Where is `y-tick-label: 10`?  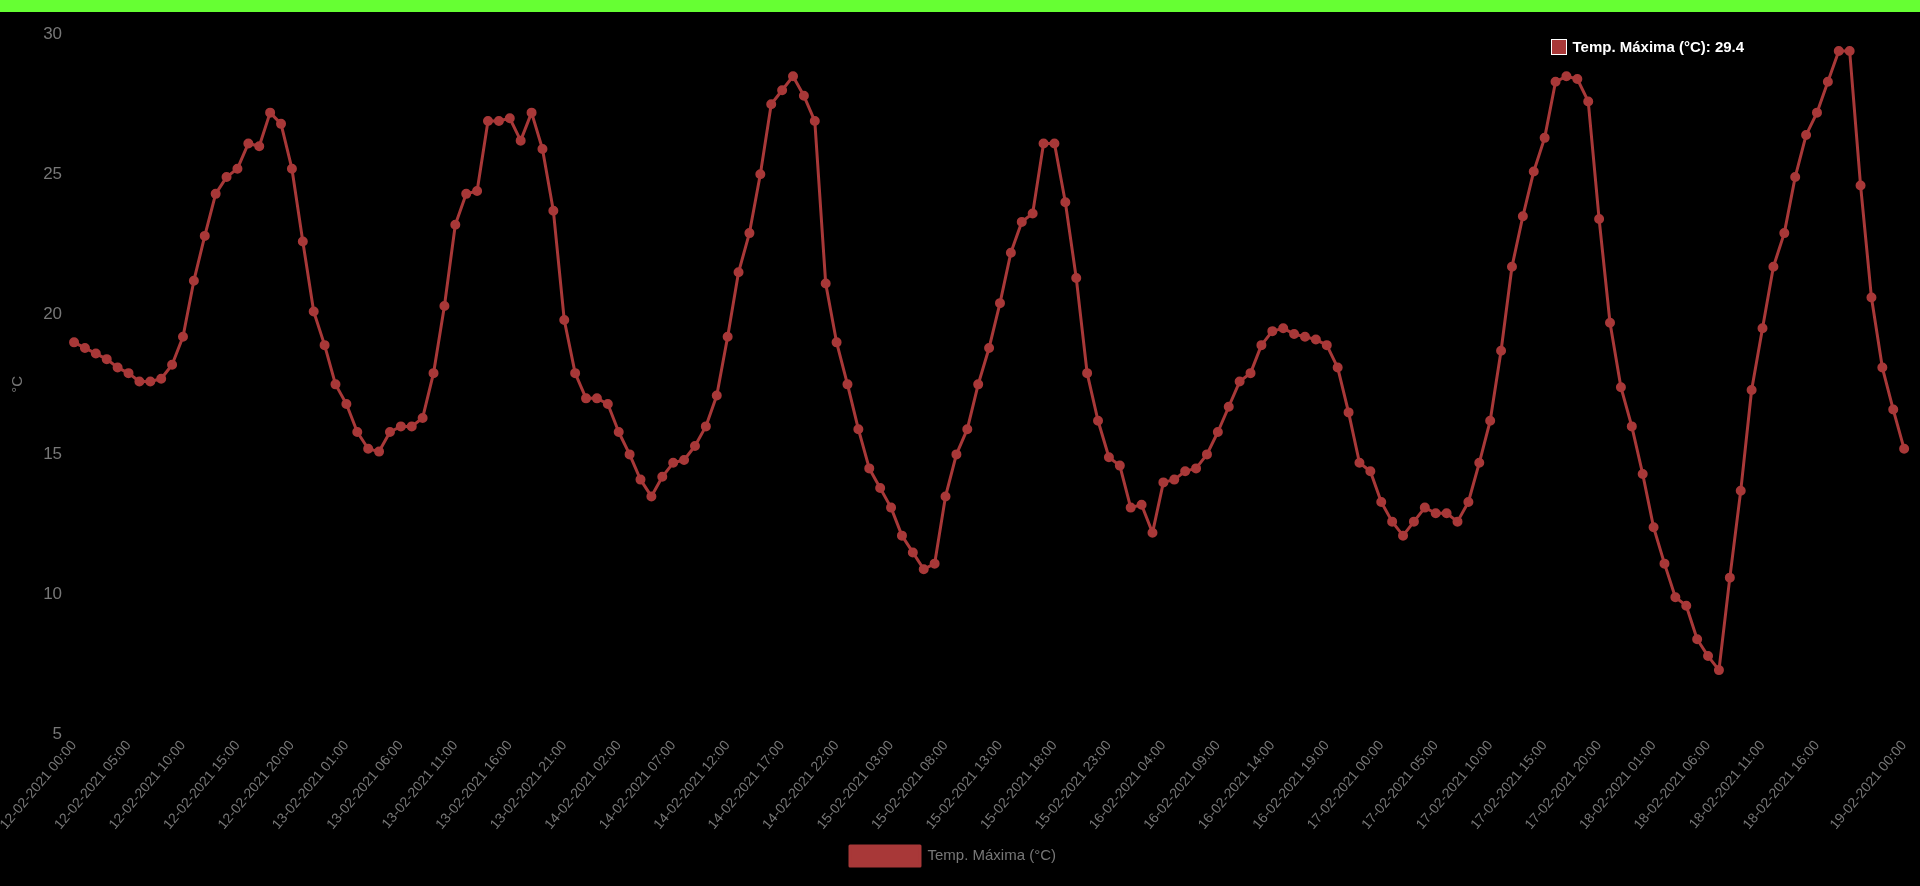 y-tick-label: 10 is located at coordinates (53, 594).